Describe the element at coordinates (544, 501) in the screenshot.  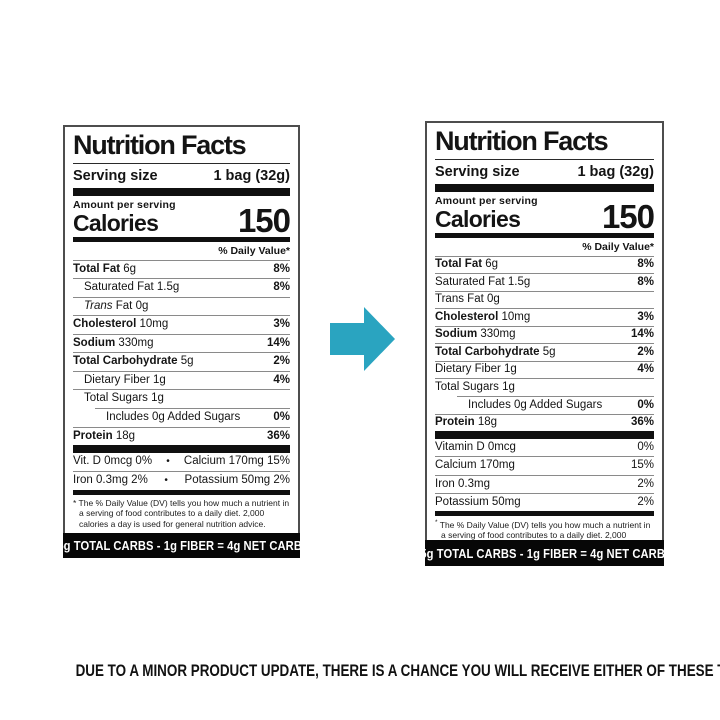
I see `micronutrient-row: Potassium 50mg 2%` at that location.